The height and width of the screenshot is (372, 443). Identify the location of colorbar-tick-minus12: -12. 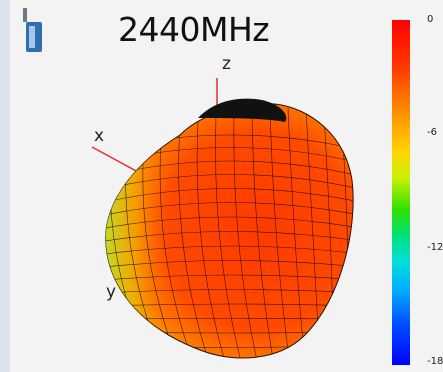
(435, 247).